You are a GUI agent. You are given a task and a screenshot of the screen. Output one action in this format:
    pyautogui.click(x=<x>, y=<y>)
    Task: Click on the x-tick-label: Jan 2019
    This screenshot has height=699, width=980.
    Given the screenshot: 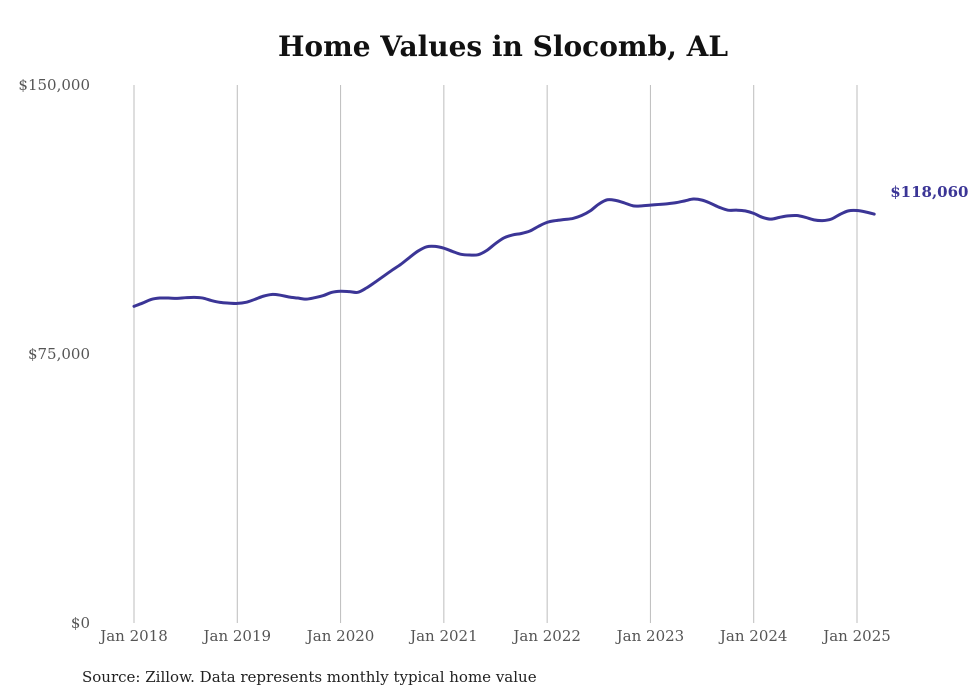 What is the action you would take?
    pyautogui.click(x=237, y=636)
    